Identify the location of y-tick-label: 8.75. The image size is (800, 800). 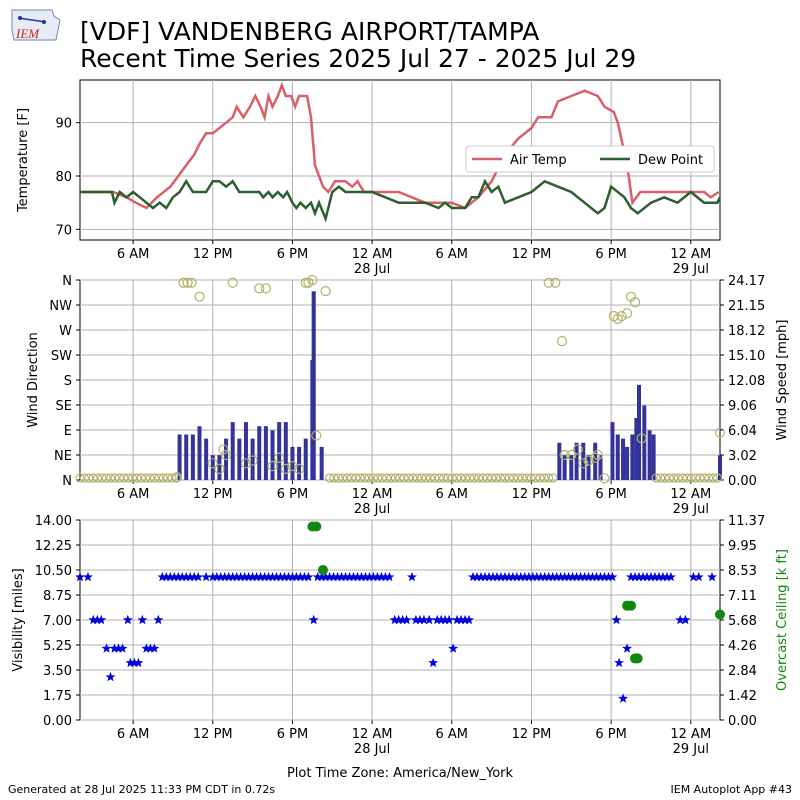
(57, 596).